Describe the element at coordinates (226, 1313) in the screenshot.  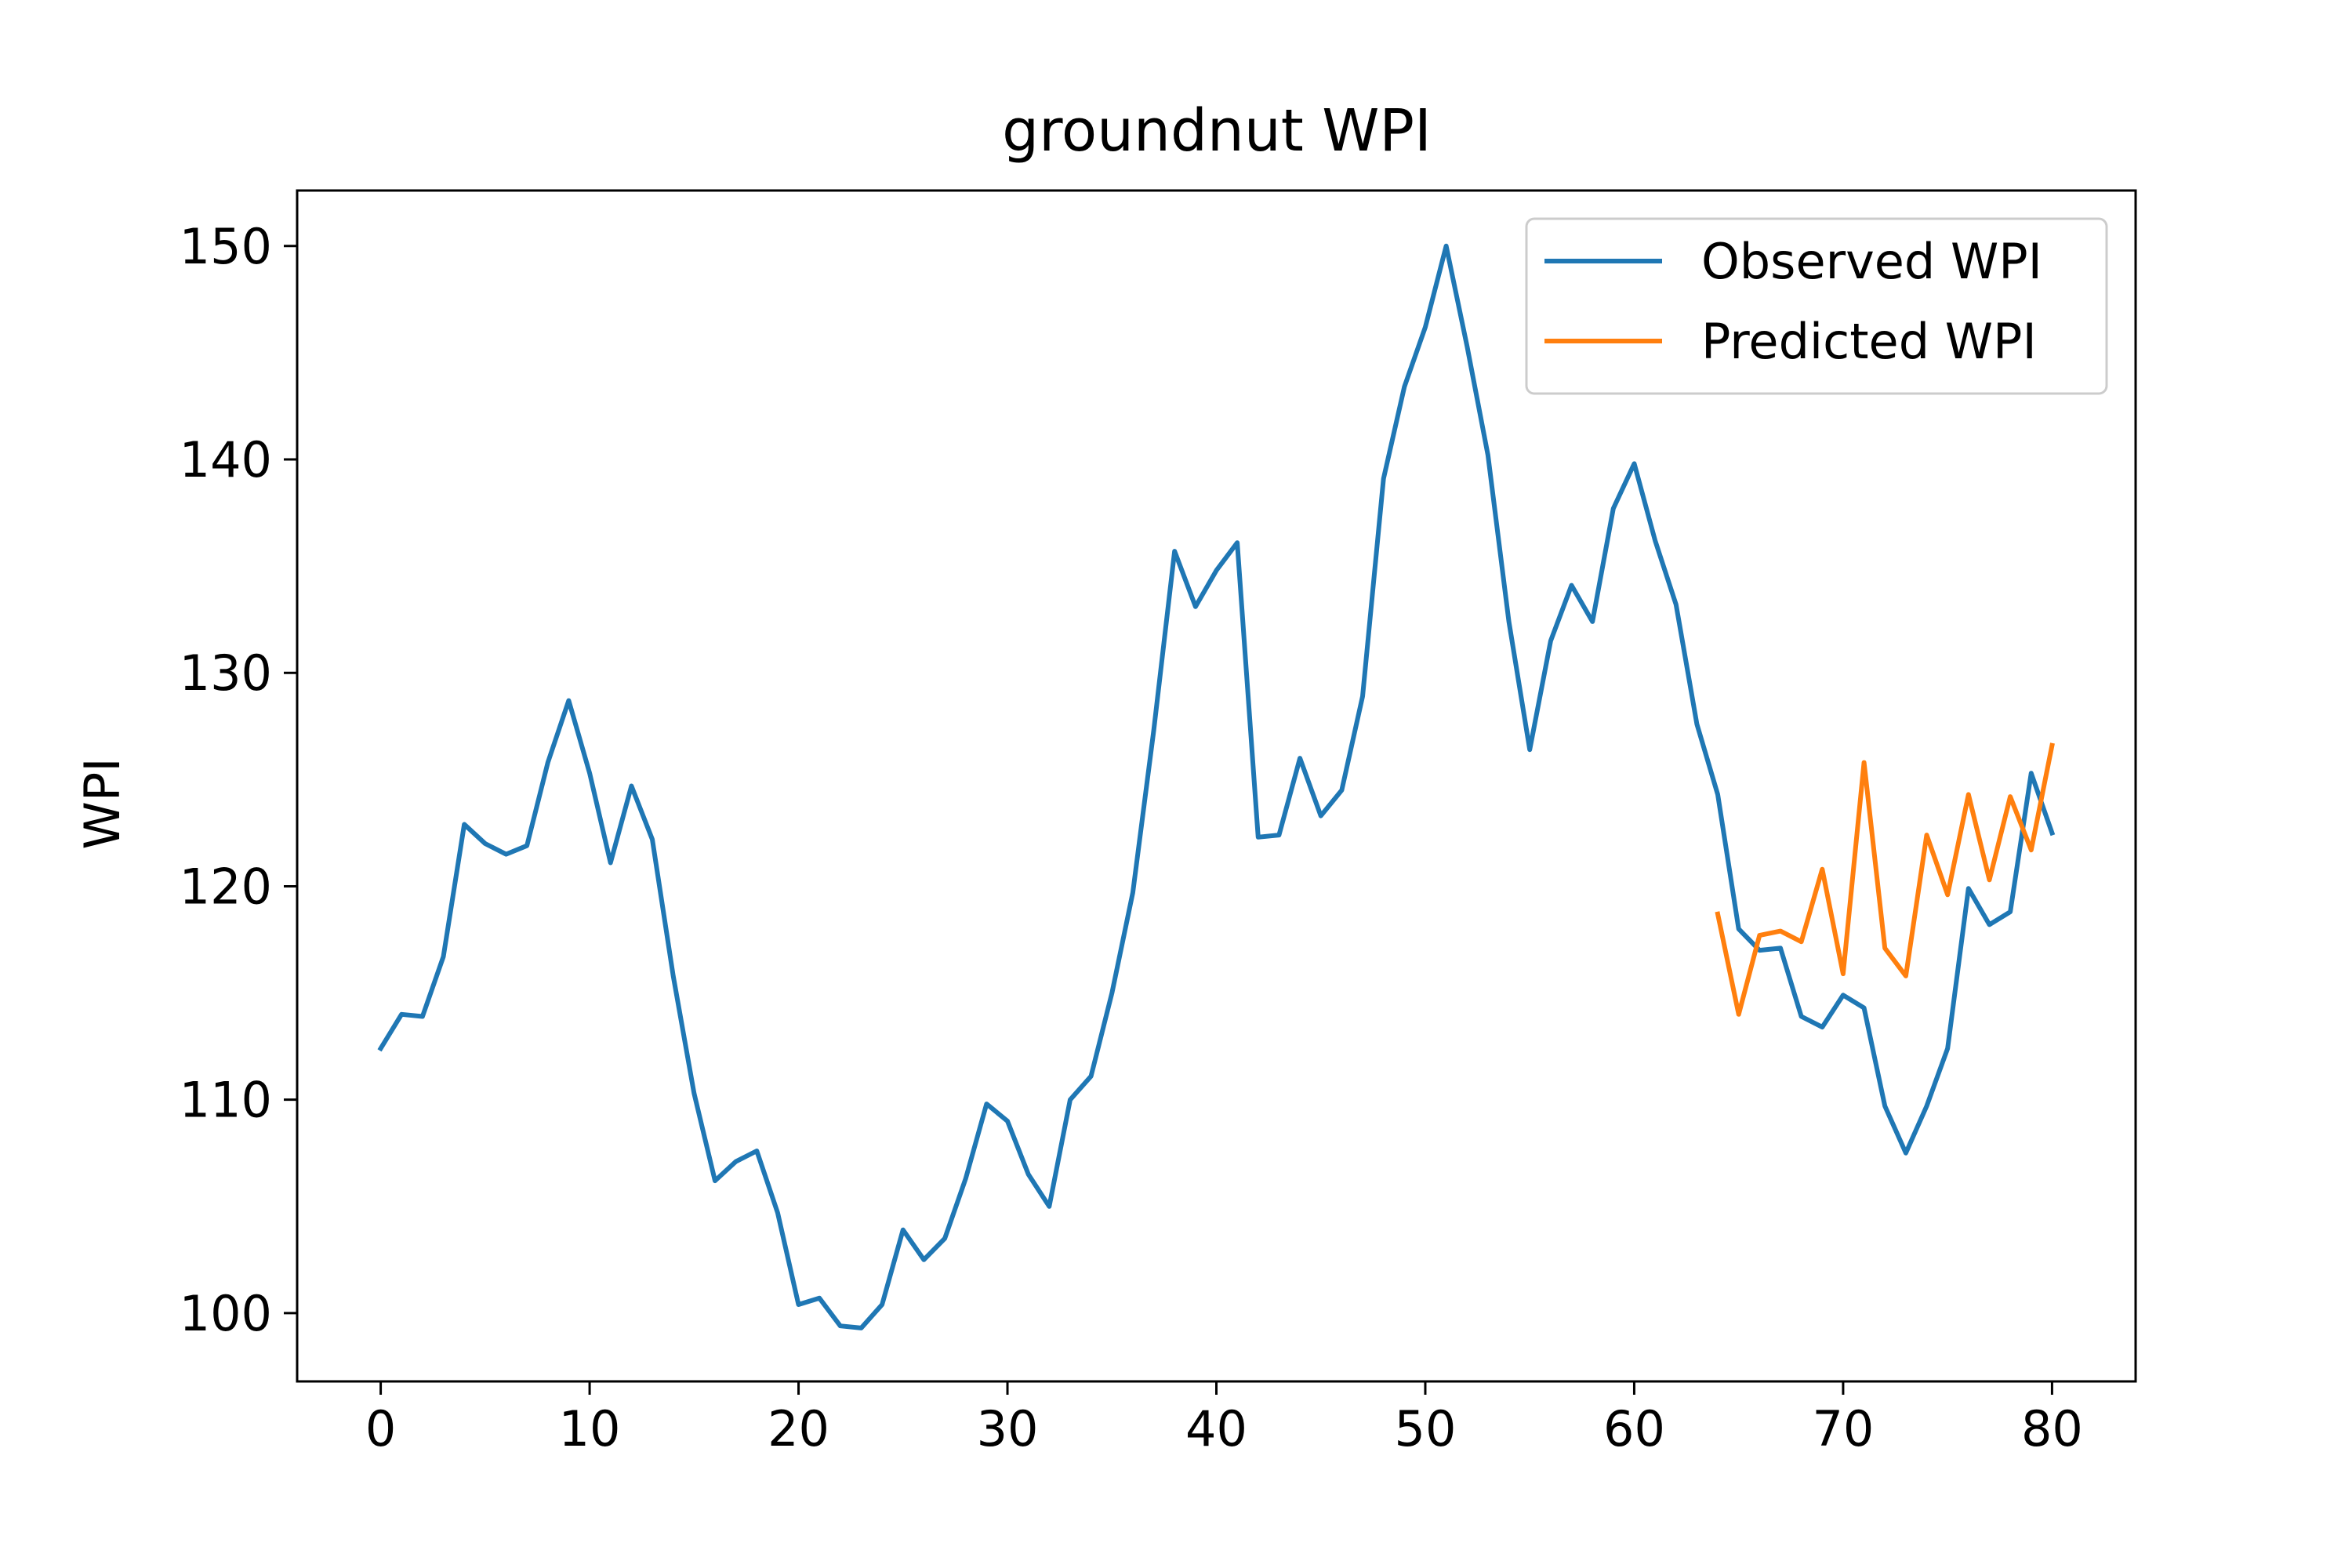
I see `y-tick-label: 100` at that location.